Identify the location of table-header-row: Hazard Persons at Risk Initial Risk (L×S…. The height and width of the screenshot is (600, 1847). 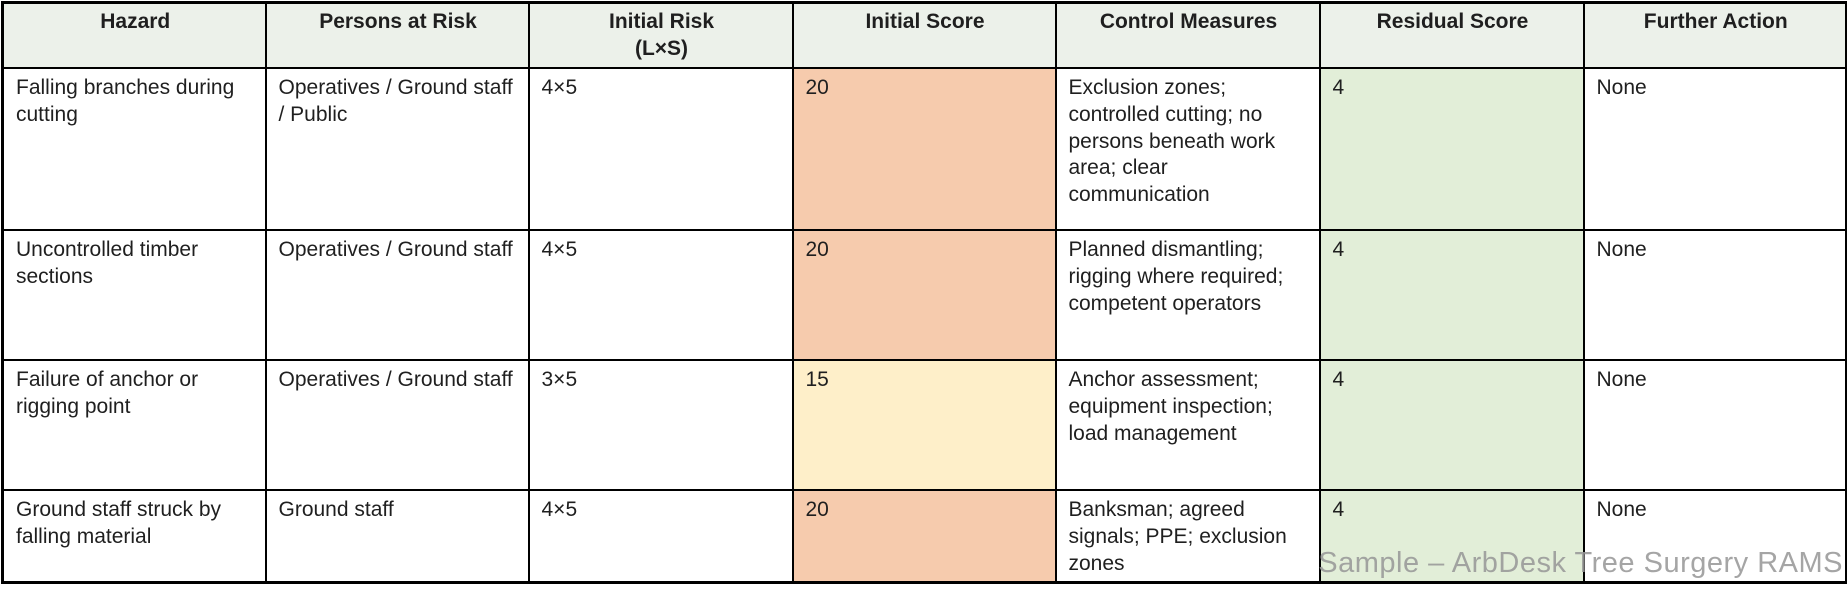
(924, 35).